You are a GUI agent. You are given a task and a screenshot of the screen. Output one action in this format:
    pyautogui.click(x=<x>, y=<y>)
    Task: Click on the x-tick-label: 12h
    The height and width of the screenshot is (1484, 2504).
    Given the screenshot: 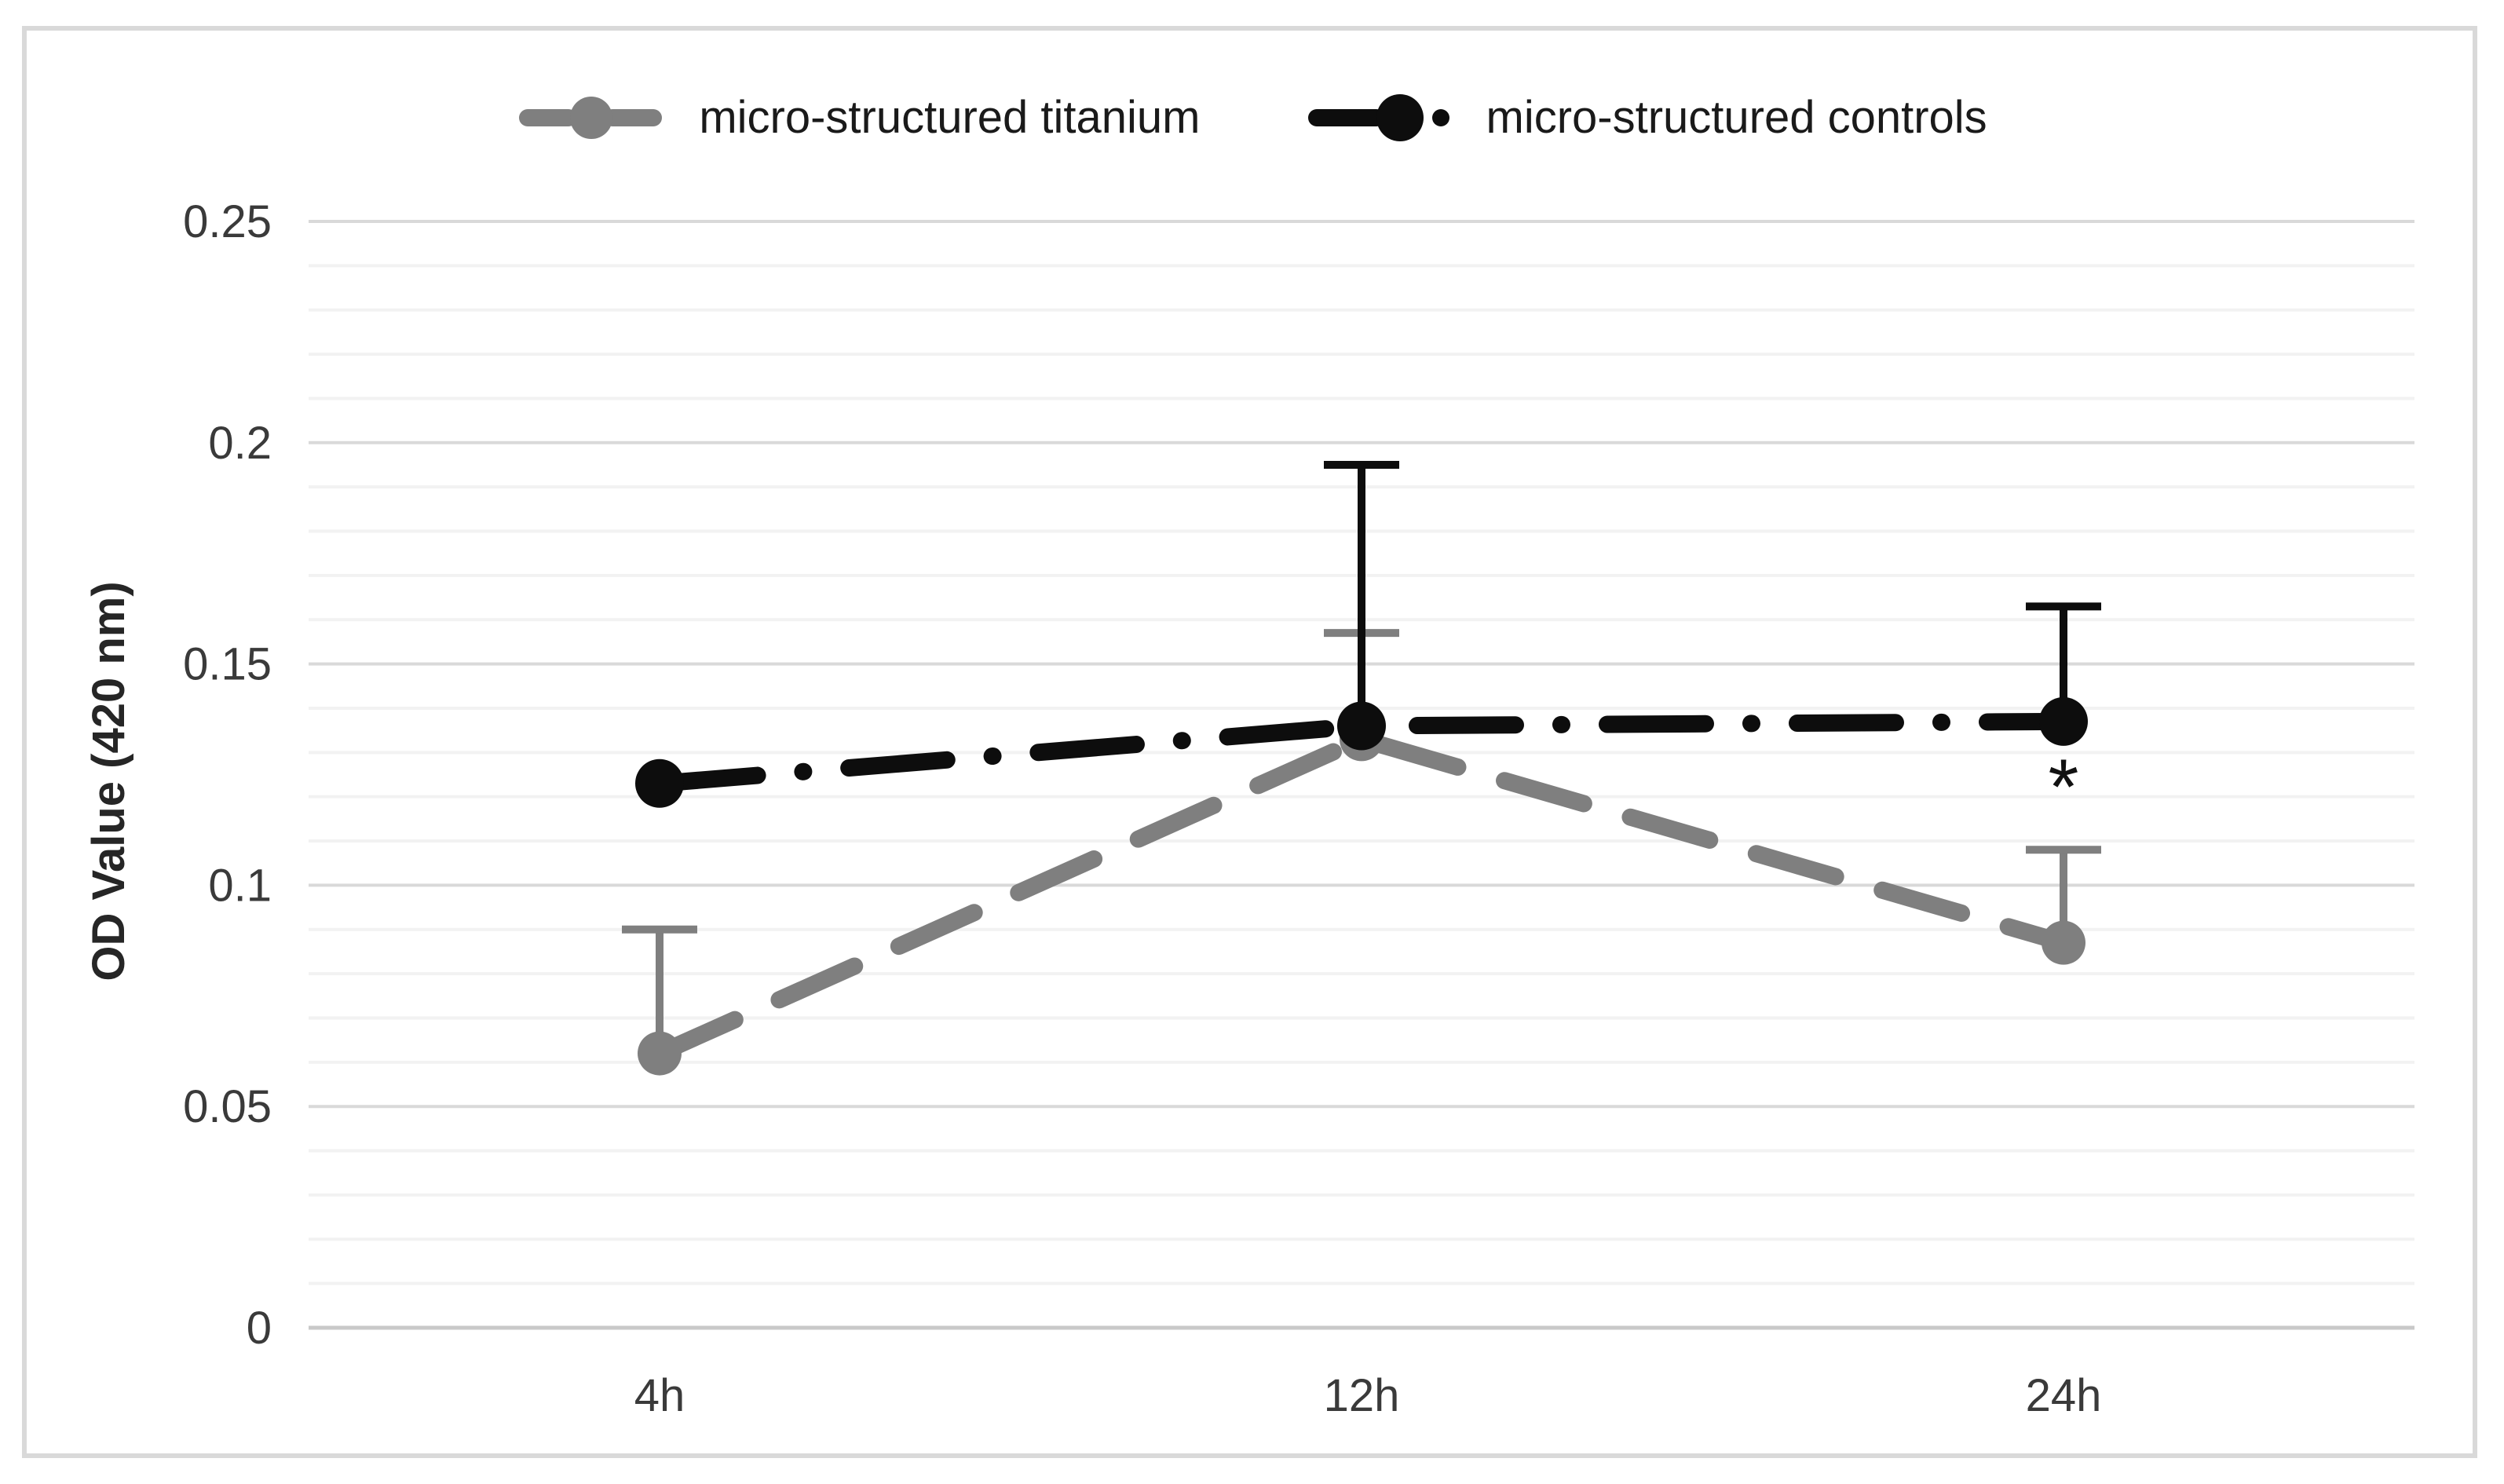 What is the action you would take?
    pyautogui.click(x=1362, y=1395)
    